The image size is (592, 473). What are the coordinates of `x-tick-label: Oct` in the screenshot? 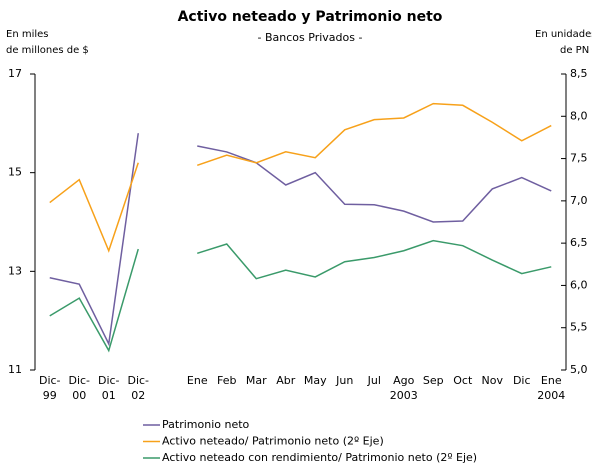 It's located at (463, 380).